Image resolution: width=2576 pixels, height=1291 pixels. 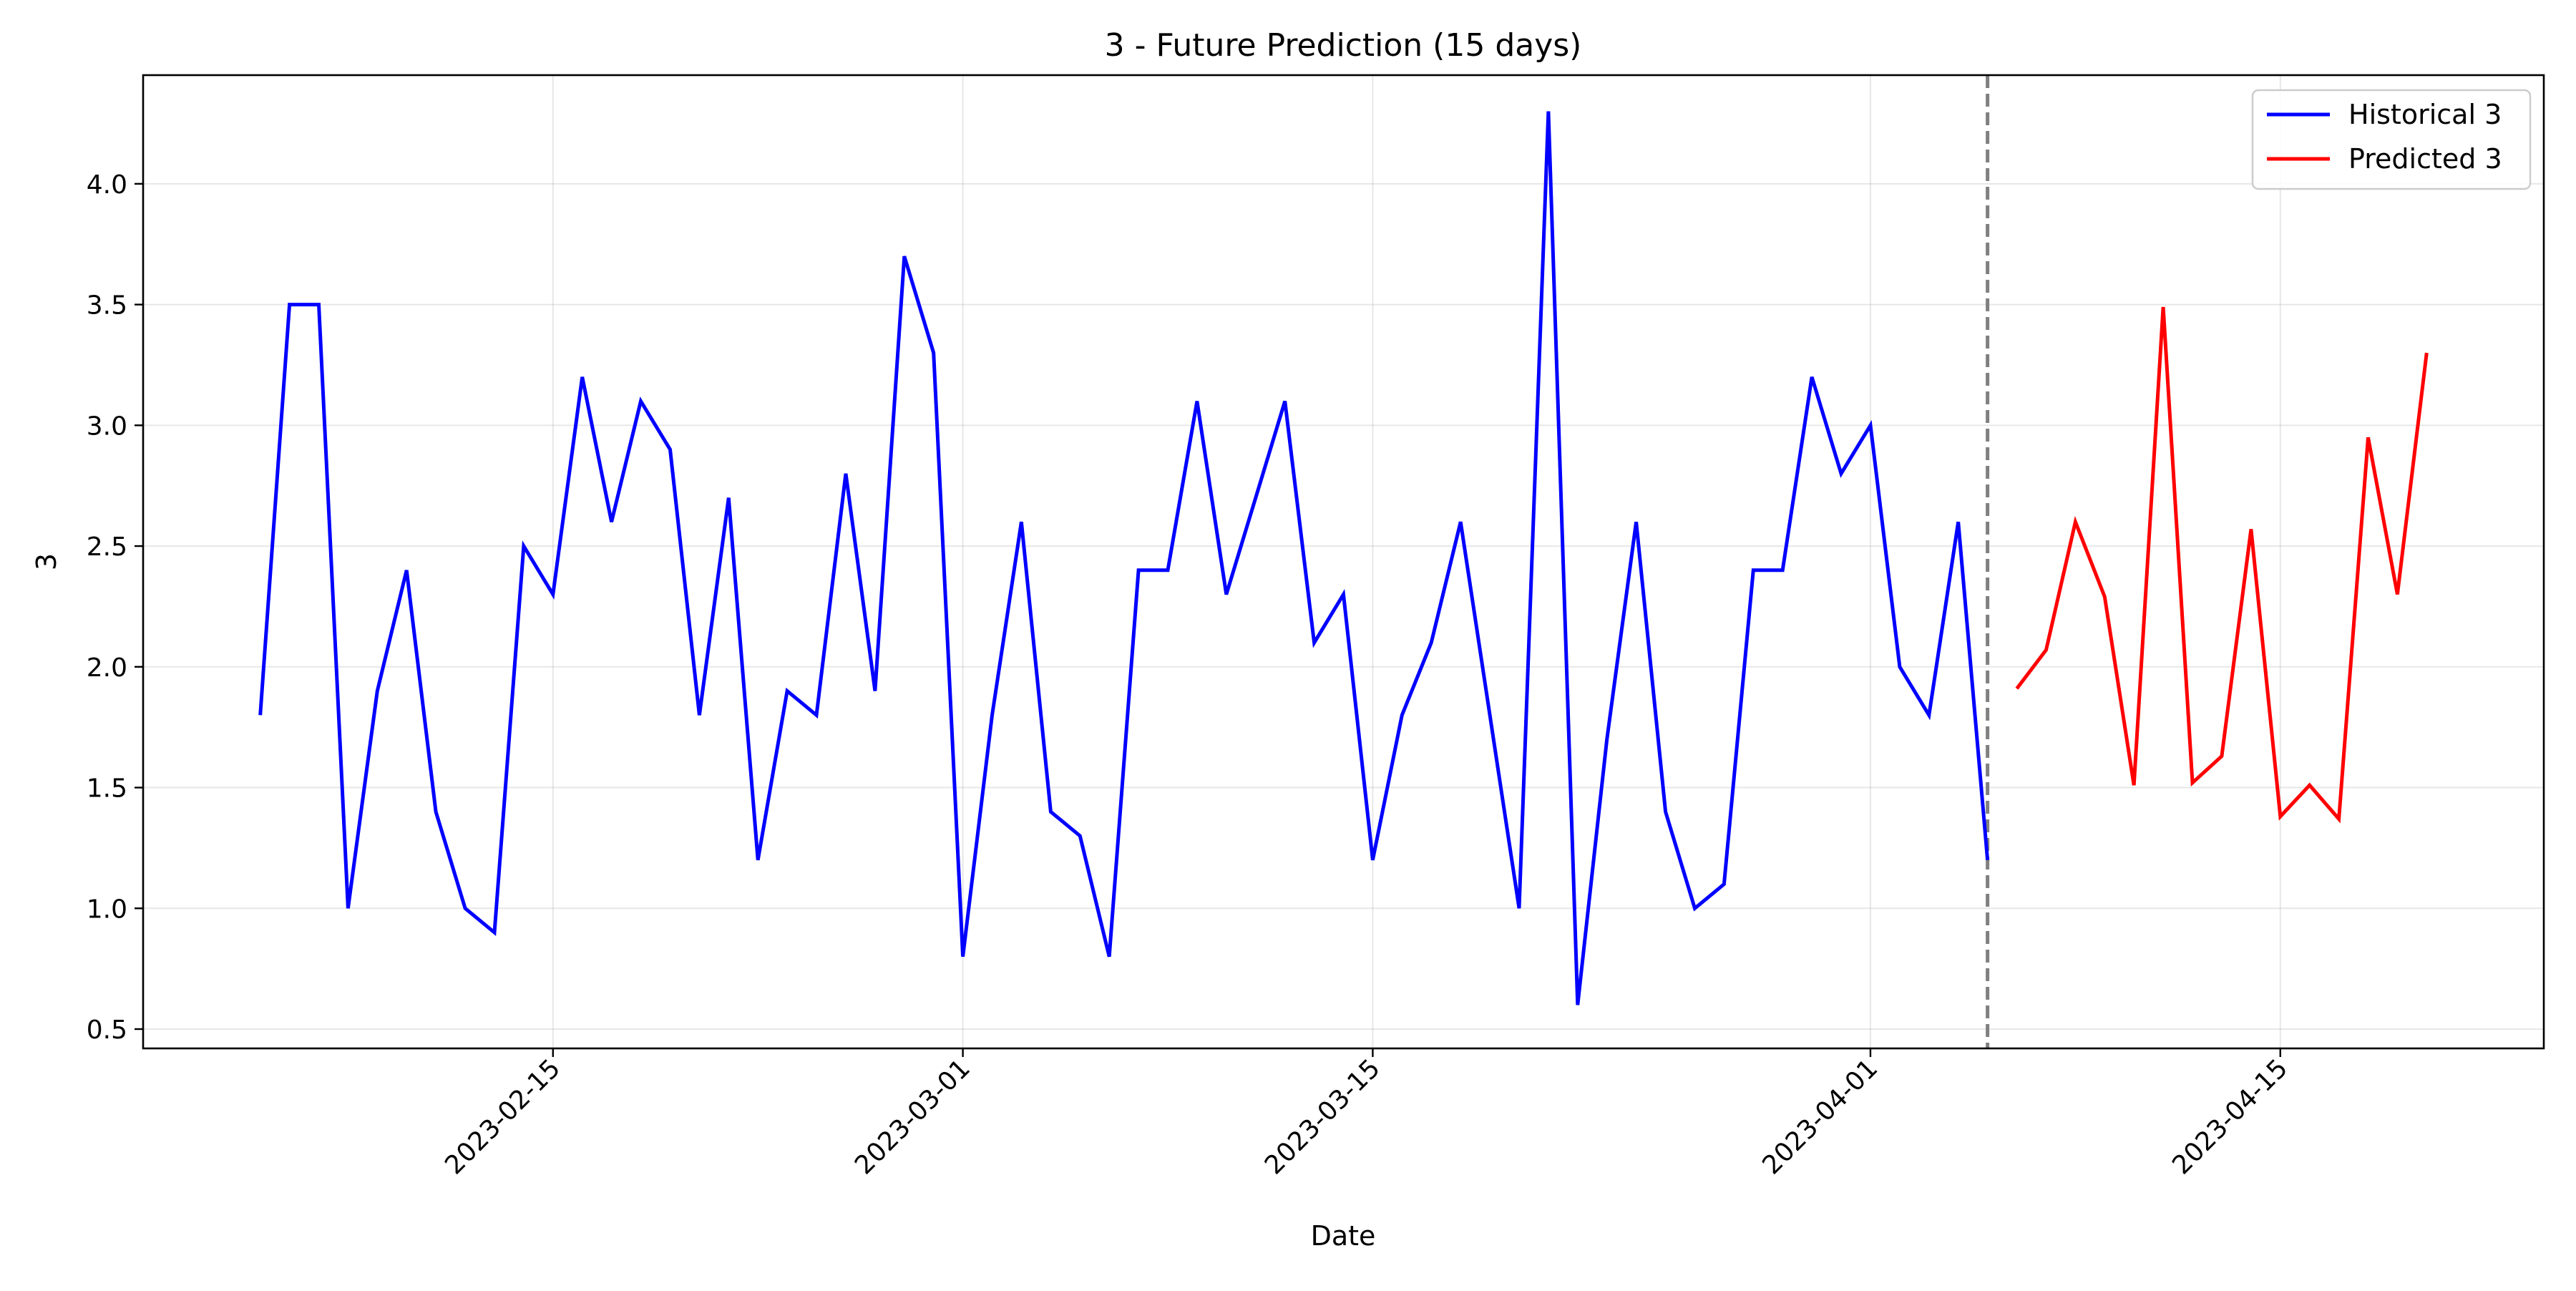 What do you see at coordinates (107, 426) in the screenshot?
I see `y-tick-label: 3.0` at bounding box center [107, 426].